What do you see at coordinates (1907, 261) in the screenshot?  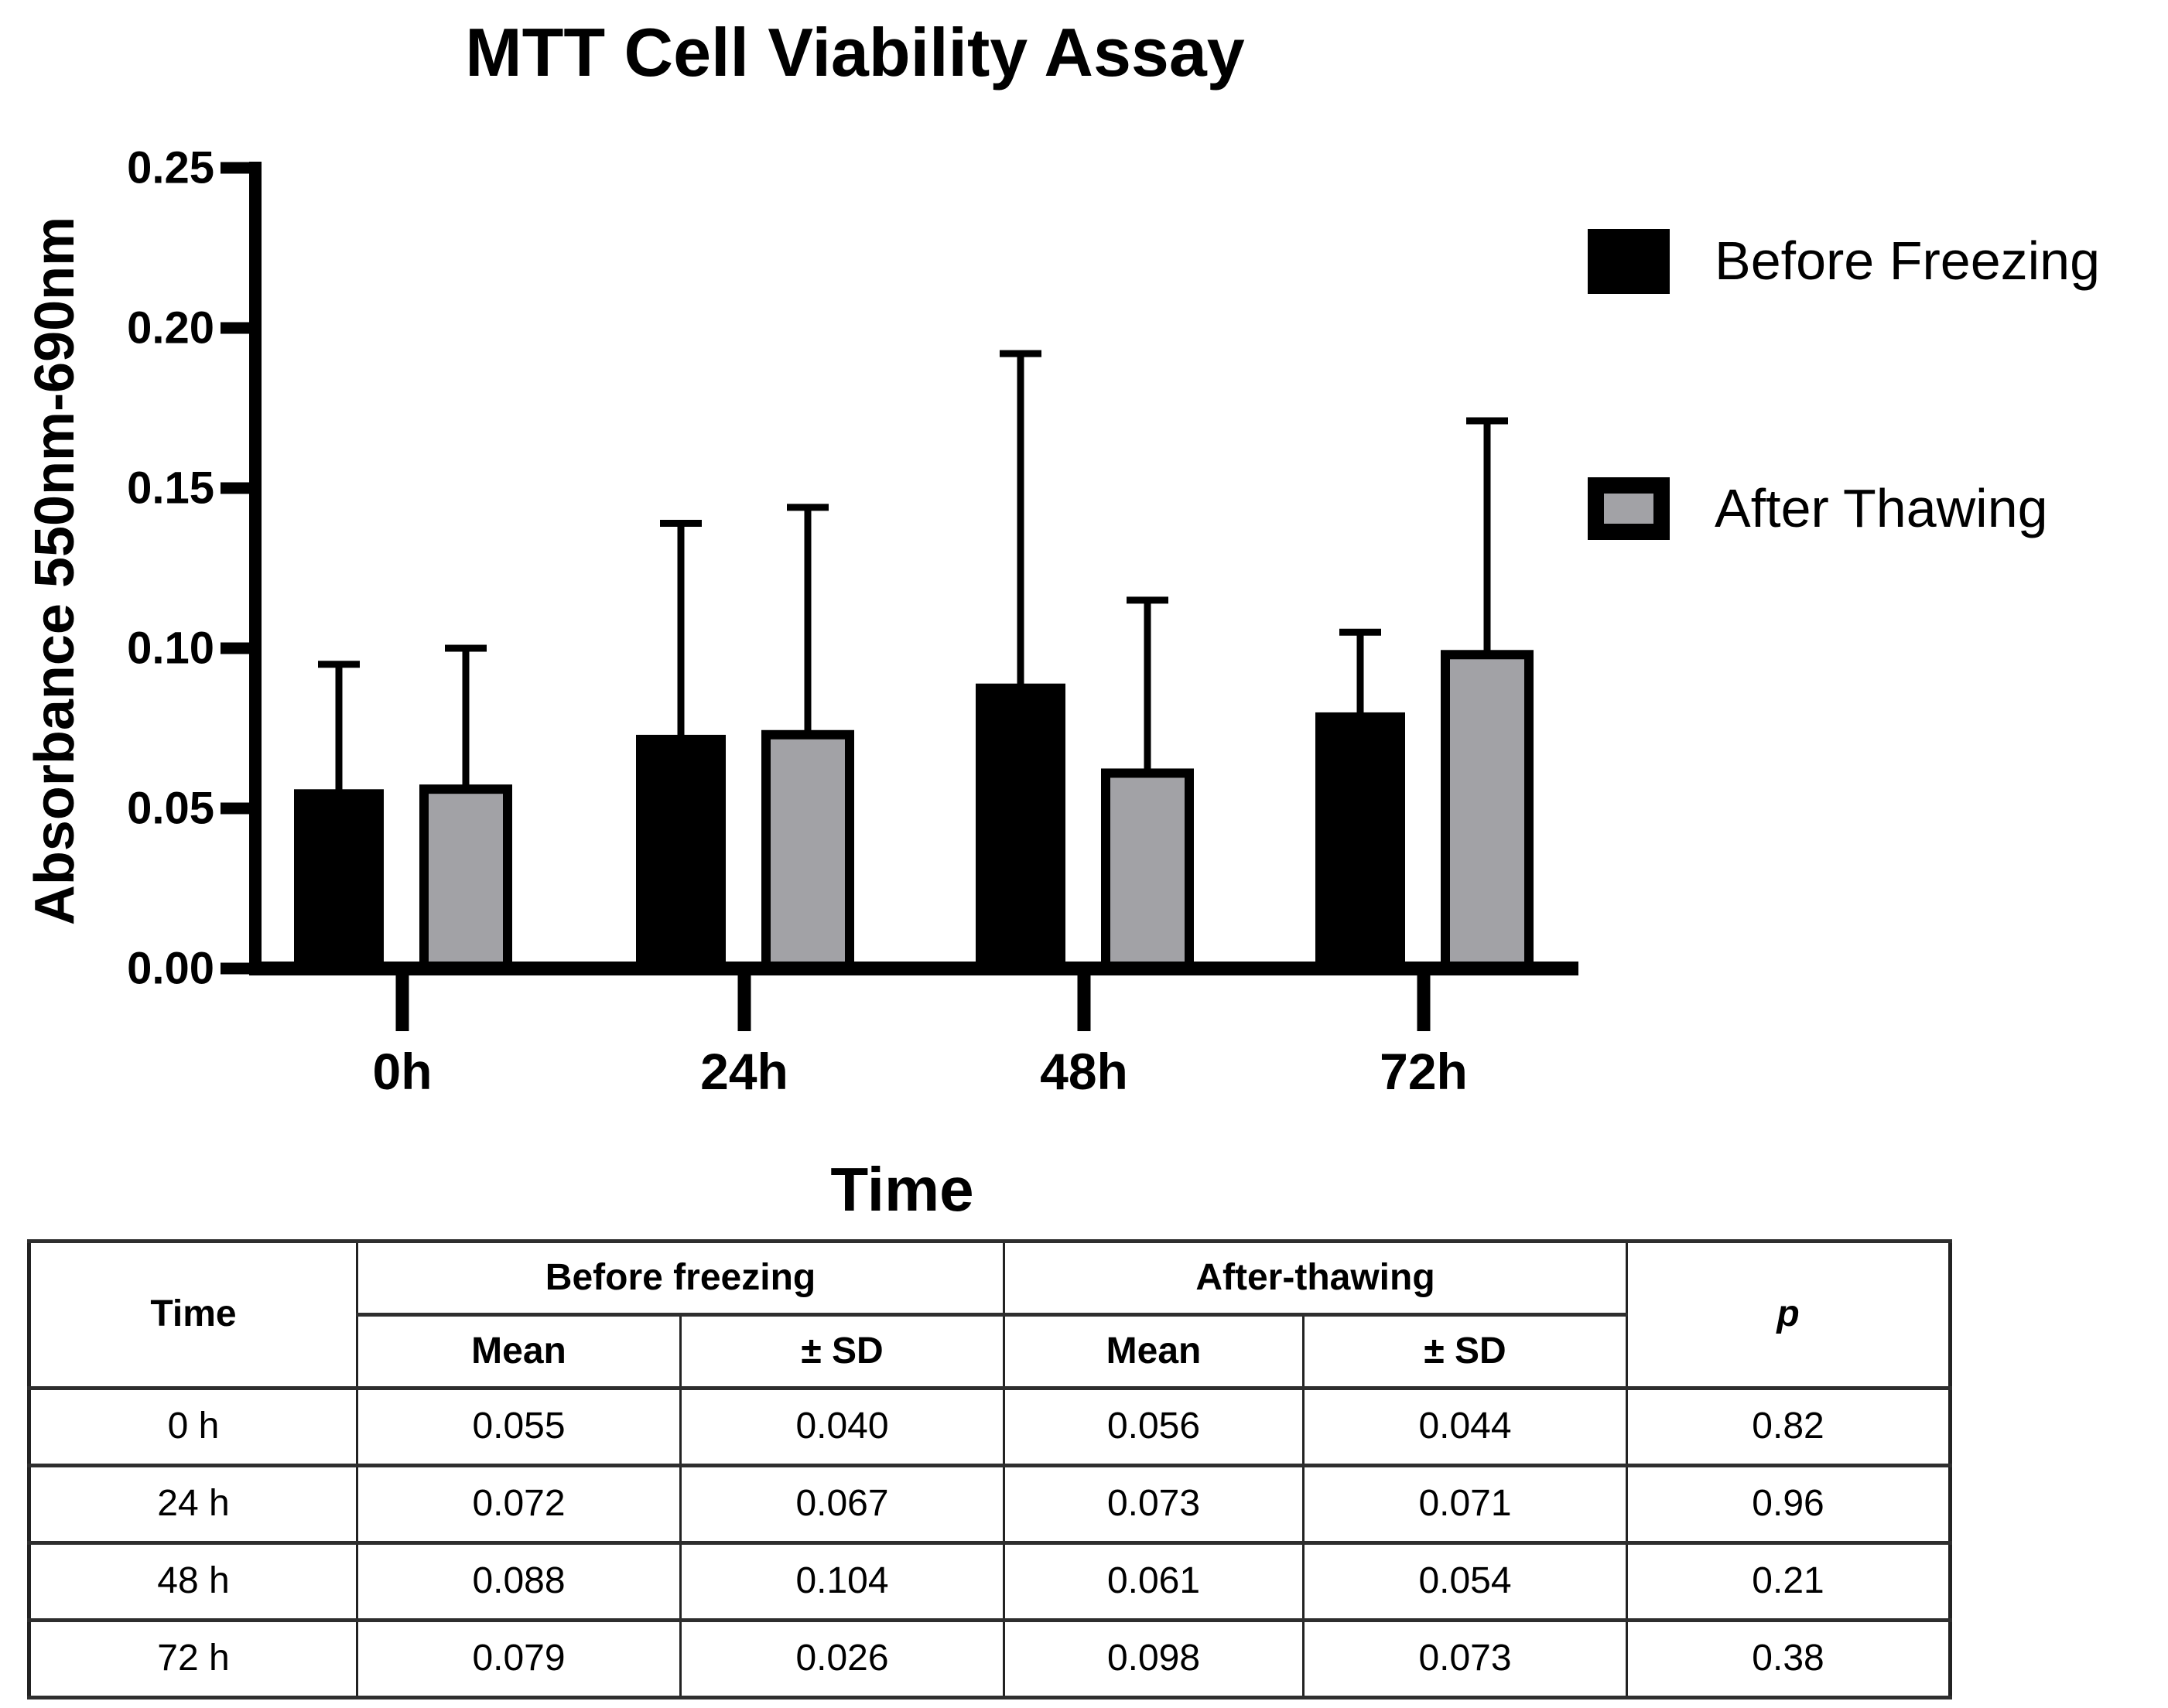 I see `legend-label-before-freezing: Before Freezing` at bounding box center [1907, 261].